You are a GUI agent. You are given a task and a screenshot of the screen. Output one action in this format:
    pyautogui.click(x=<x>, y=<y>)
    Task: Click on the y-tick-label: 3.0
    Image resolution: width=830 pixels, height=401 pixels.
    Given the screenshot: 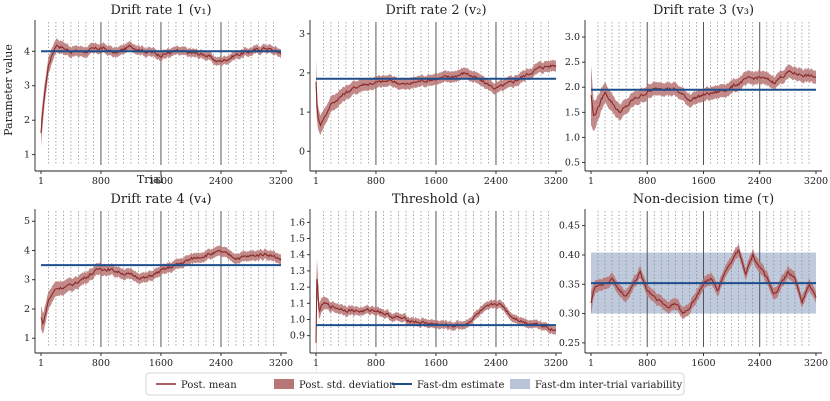 What is the action you would take?
    pyautogui.click(x=572, y=37)
    